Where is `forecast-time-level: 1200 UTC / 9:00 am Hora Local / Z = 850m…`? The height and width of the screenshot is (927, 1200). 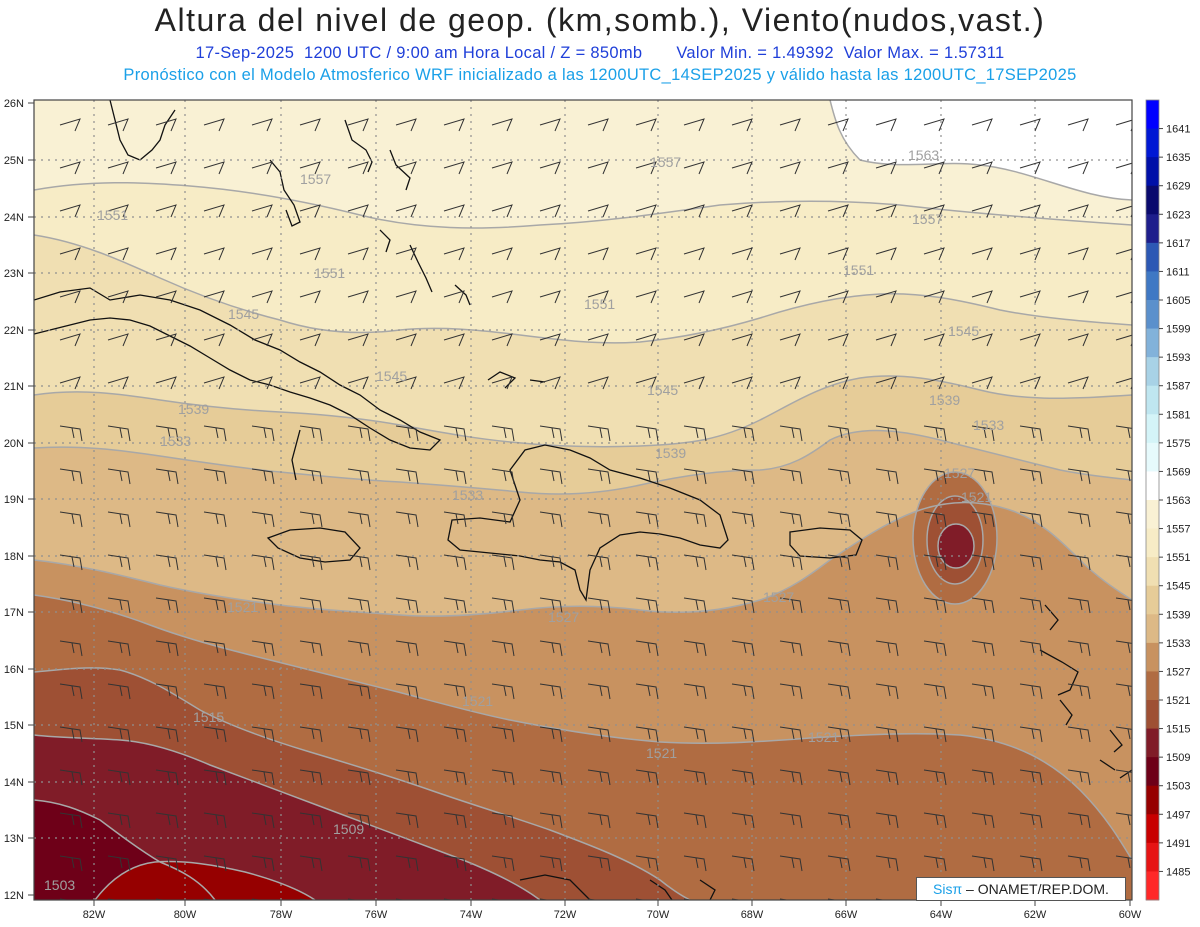
forecast-time-level: 1200 UTC / 9:00 am Hora Local / Z = 850m… is located at coordinates (473, 53).